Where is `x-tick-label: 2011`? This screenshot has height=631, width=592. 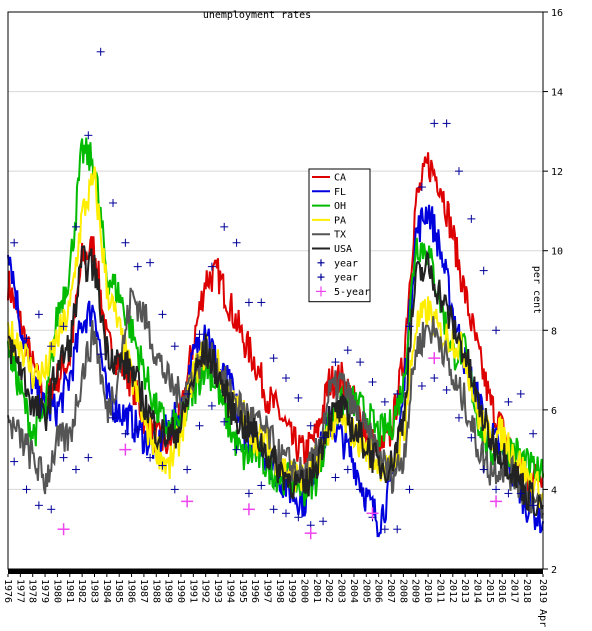
x-tick-label: 2011 is located at coordinates (439, 591).